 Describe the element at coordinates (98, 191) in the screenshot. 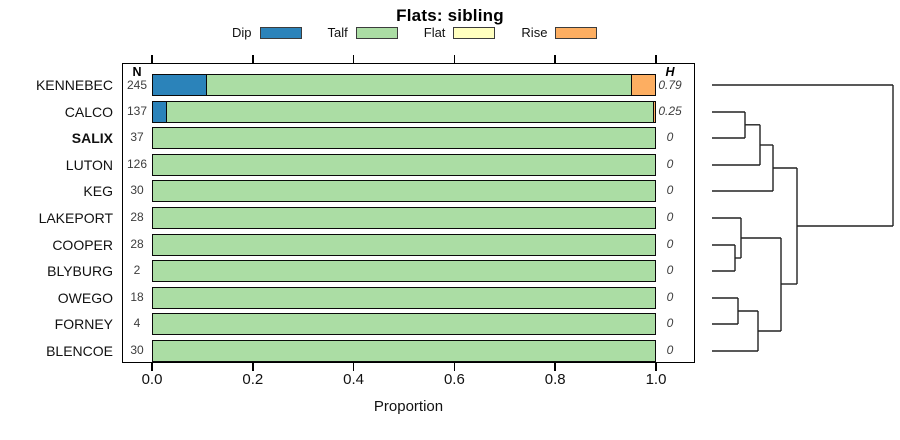

I see `row-label-keg: KEG` at that location.